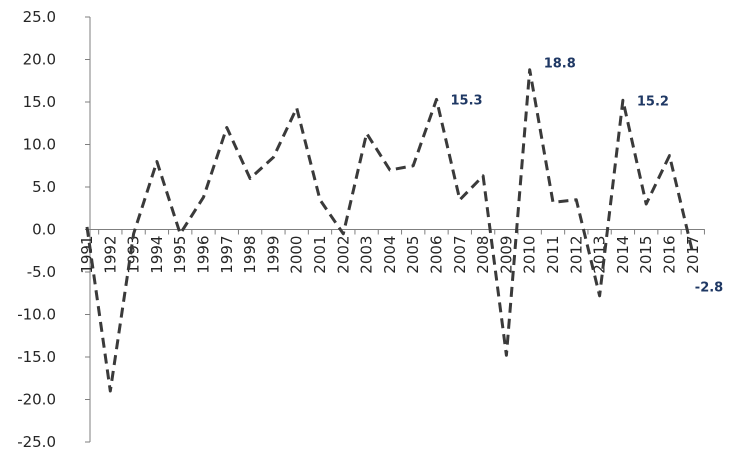 The image size is (750, 451). I want to click on y-tick-label: -25.0, so click(36, 442).